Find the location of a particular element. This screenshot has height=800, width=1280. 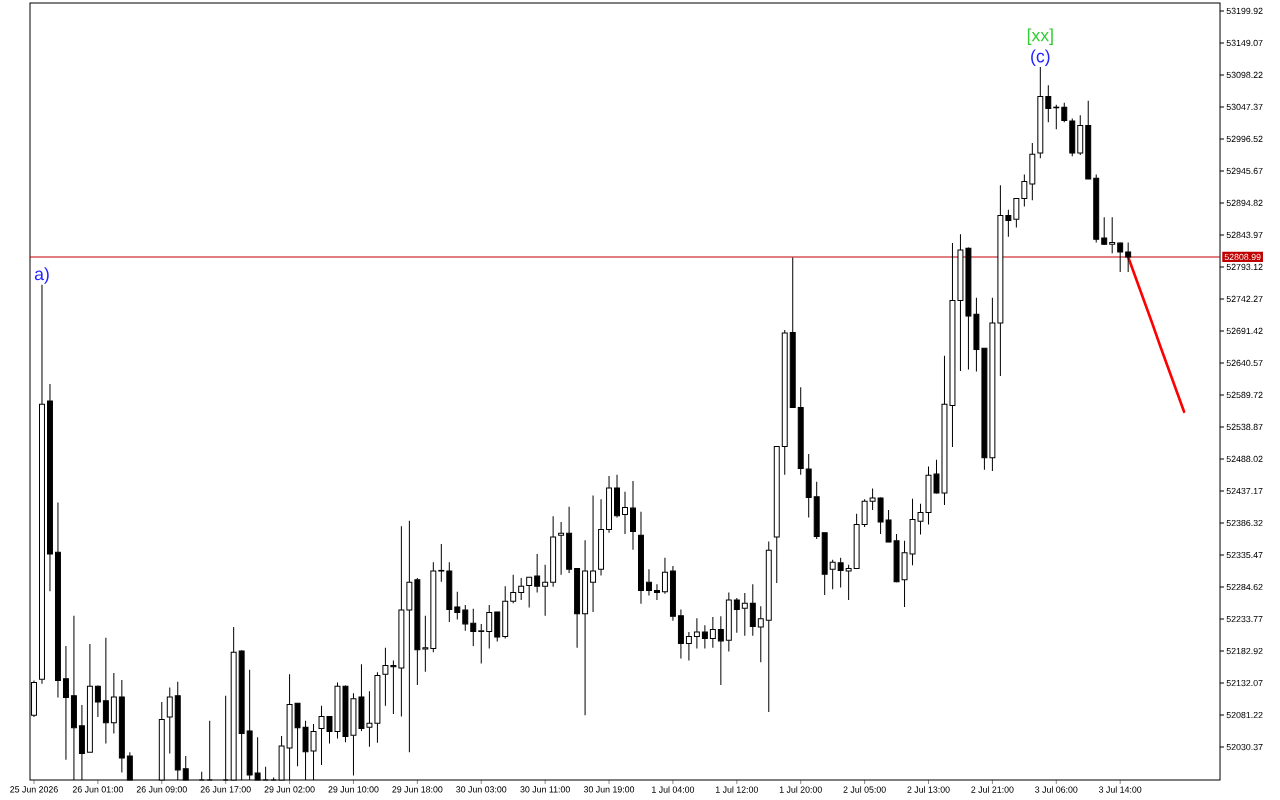

x-tick-label: 30 Jun 03:00 is located at coordinates (481, 789).